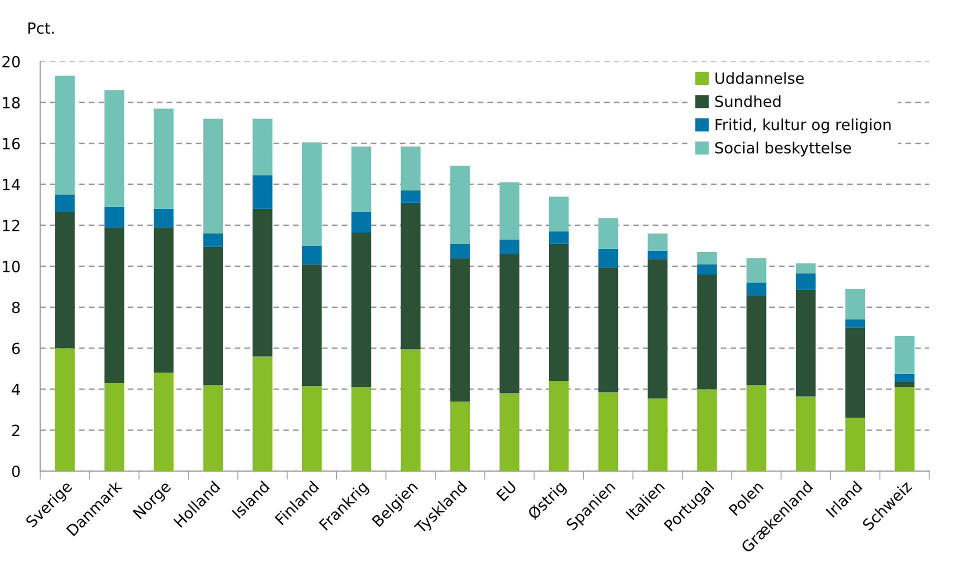  I want to click on y-tick-label: 6, so click(16, 348).